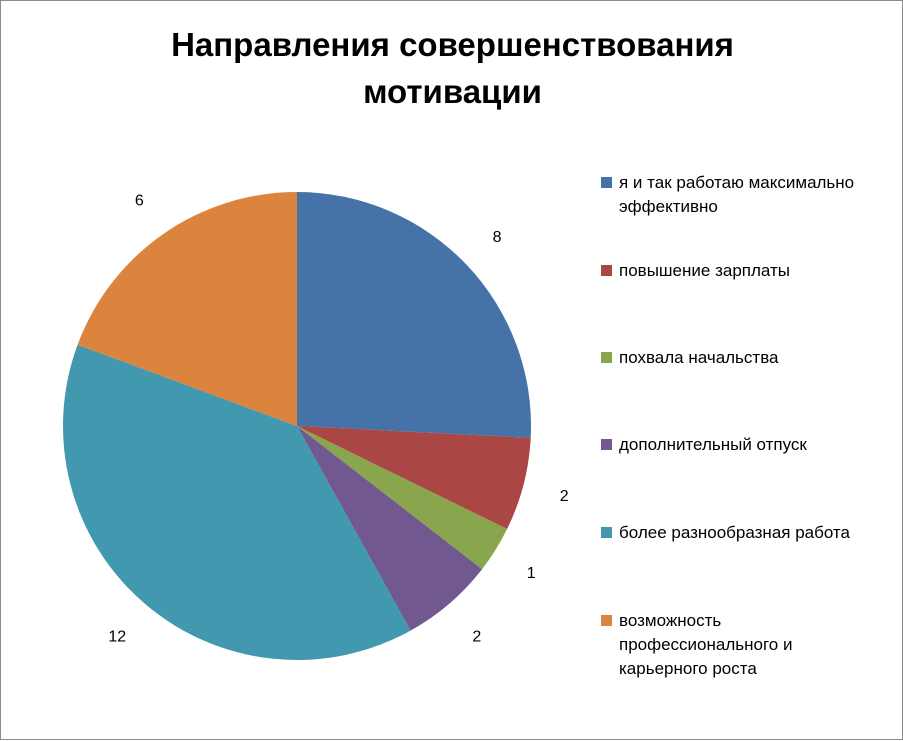  What do you see at coordinates (699, 357) in the screenshot?
I see `legend-label-3: похвала начальства` at bounding box center [699, 357].